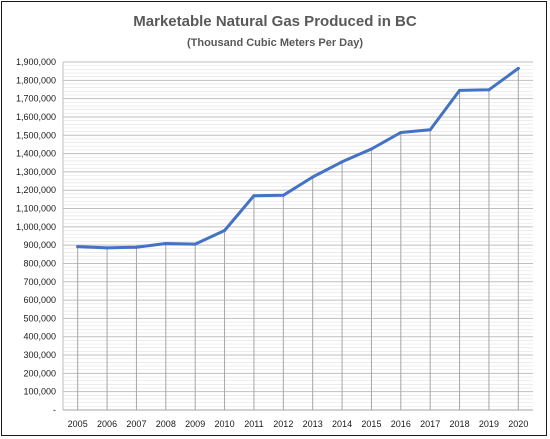 The width and height of the screenshot is (550, 439). I want to click on y-tick-label: 1,800,000, so click(36, 80).